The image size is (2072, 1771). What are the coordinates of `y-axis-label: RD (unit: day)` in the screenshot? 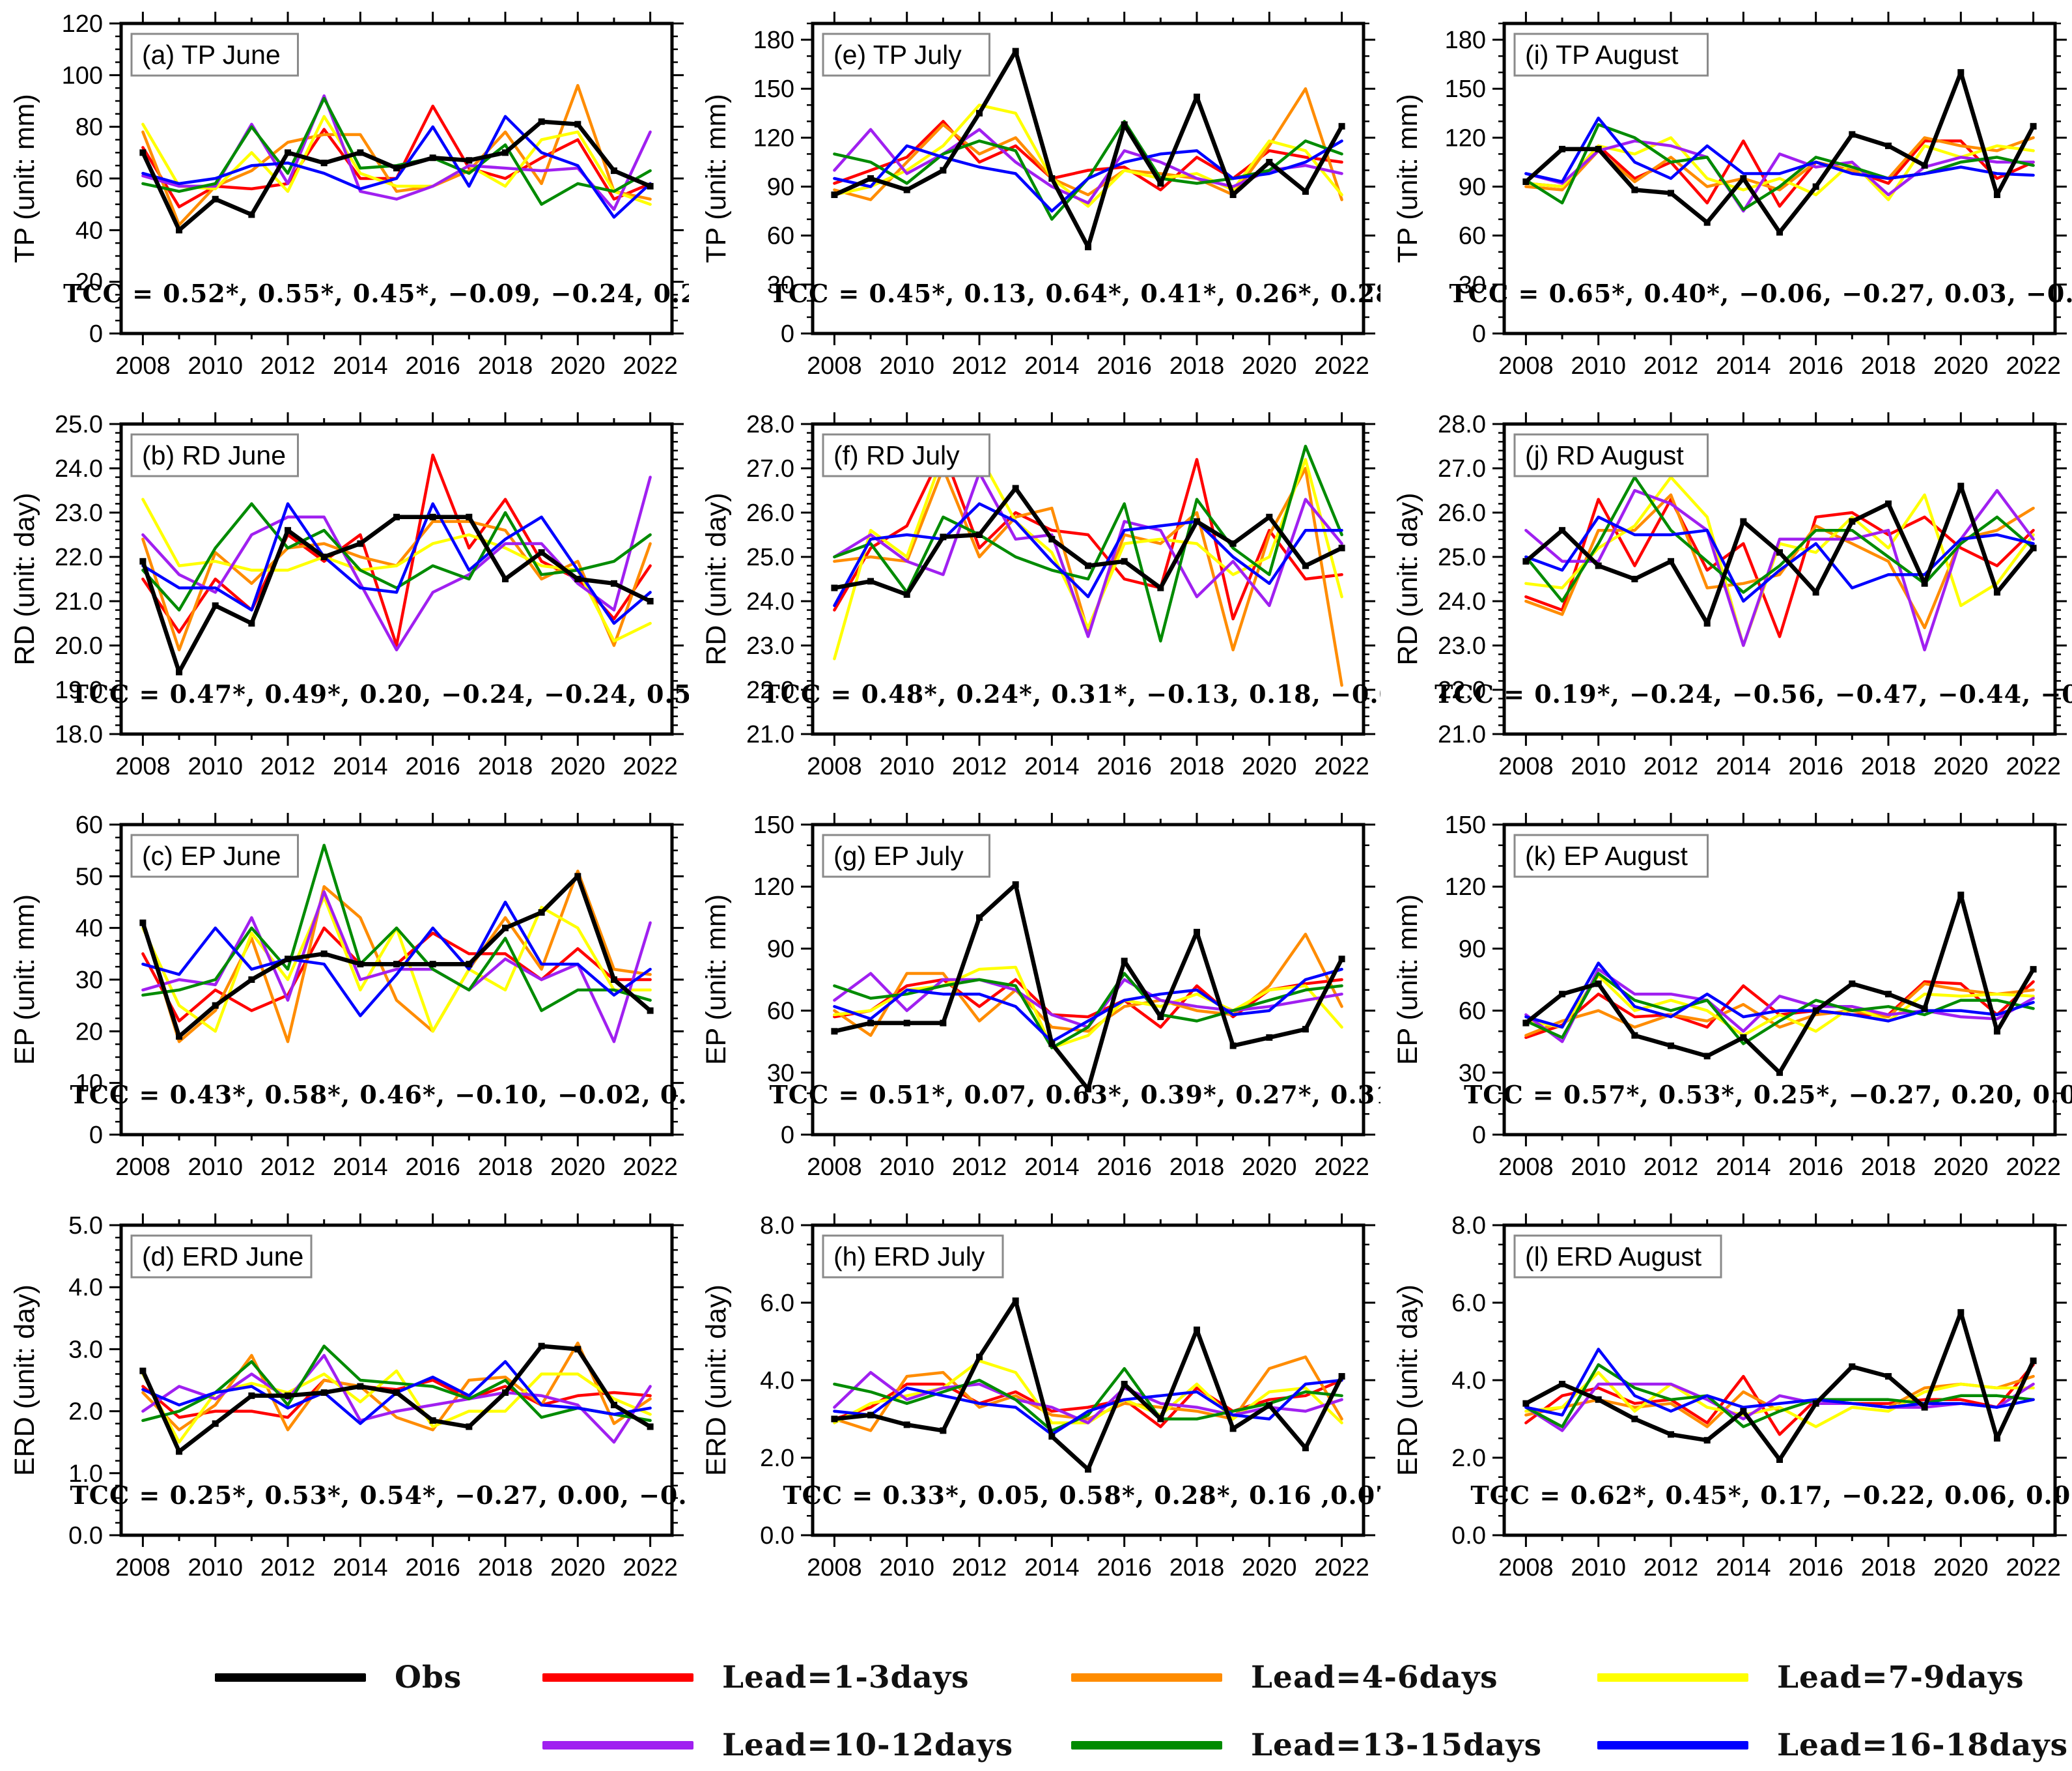 It's located at (1408, 578).